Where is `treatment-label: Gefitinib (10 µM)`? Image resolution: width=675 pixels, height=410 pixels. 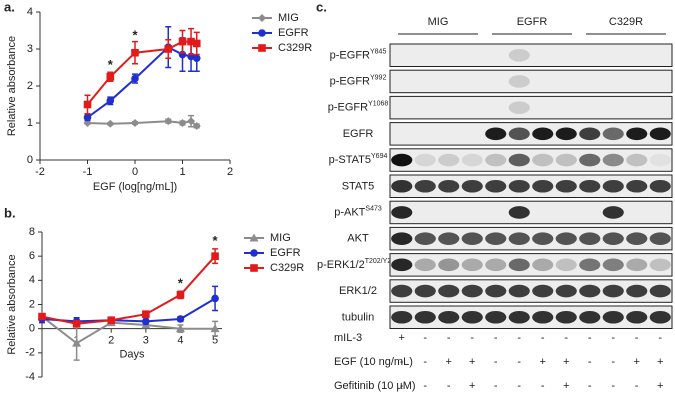 treatment-label: Gefitinib (10 µM) is located at coordinates (375, 386).